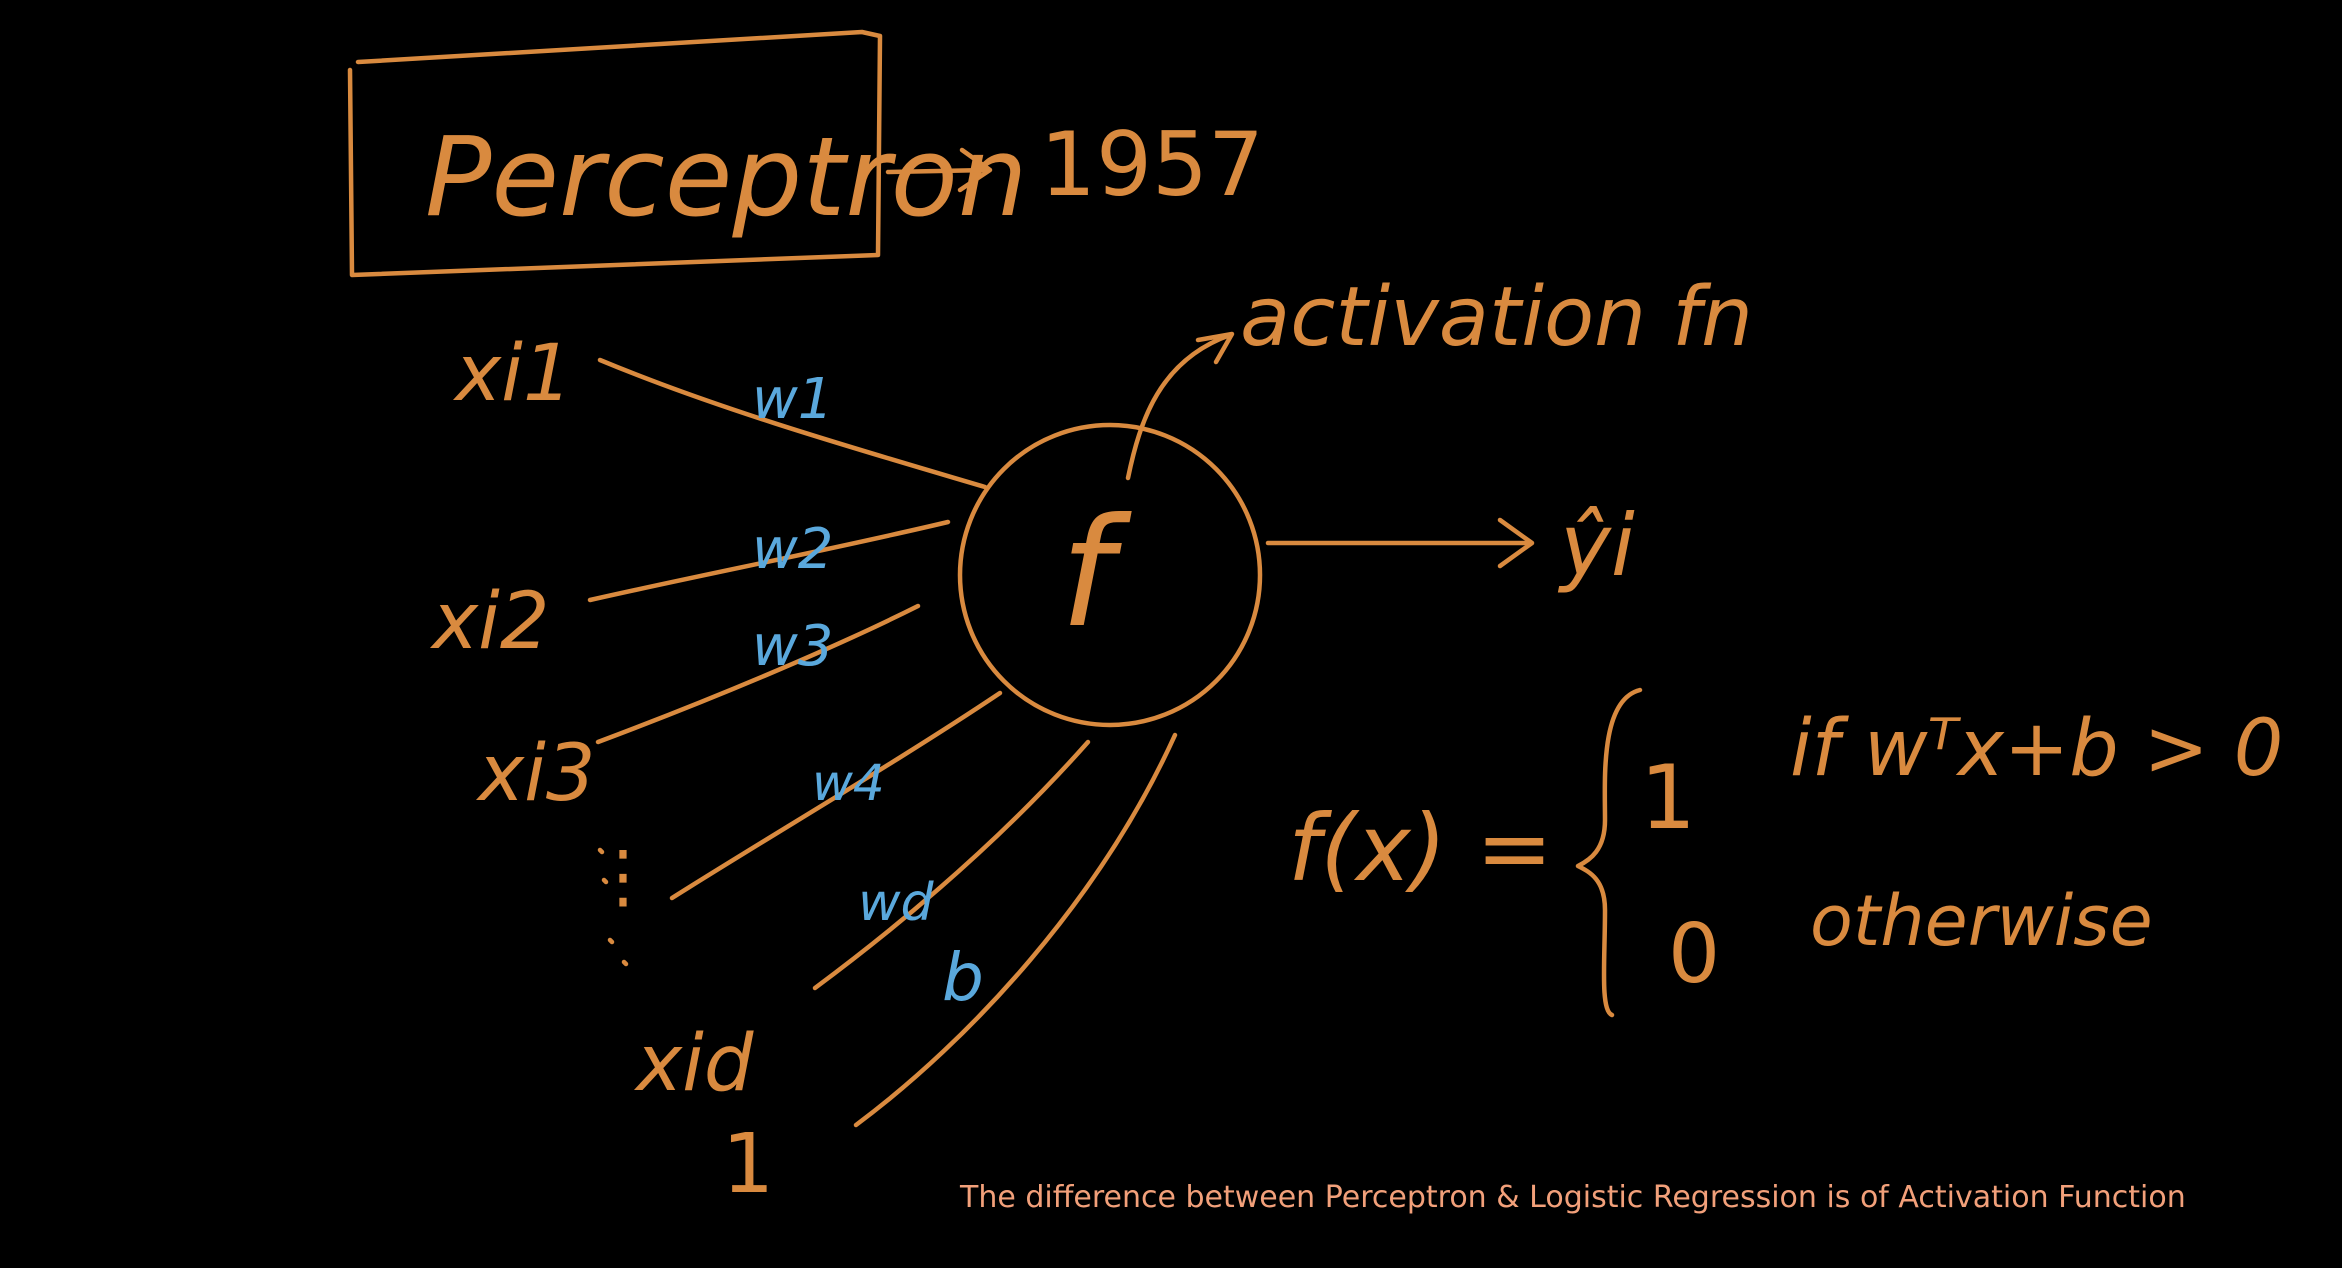  What do you see at coordinates (1496, 317) in the screenshot?
I see `activation-label: activation fn` at bounding box center [1496, 317].